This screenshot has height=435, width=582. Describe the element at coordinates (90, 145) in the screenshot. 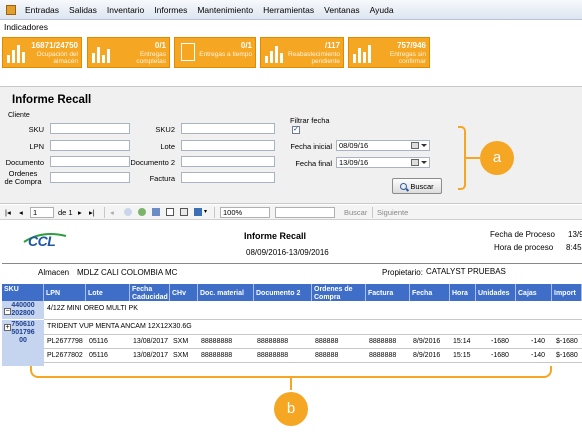

I see `lpn-input` at that location.